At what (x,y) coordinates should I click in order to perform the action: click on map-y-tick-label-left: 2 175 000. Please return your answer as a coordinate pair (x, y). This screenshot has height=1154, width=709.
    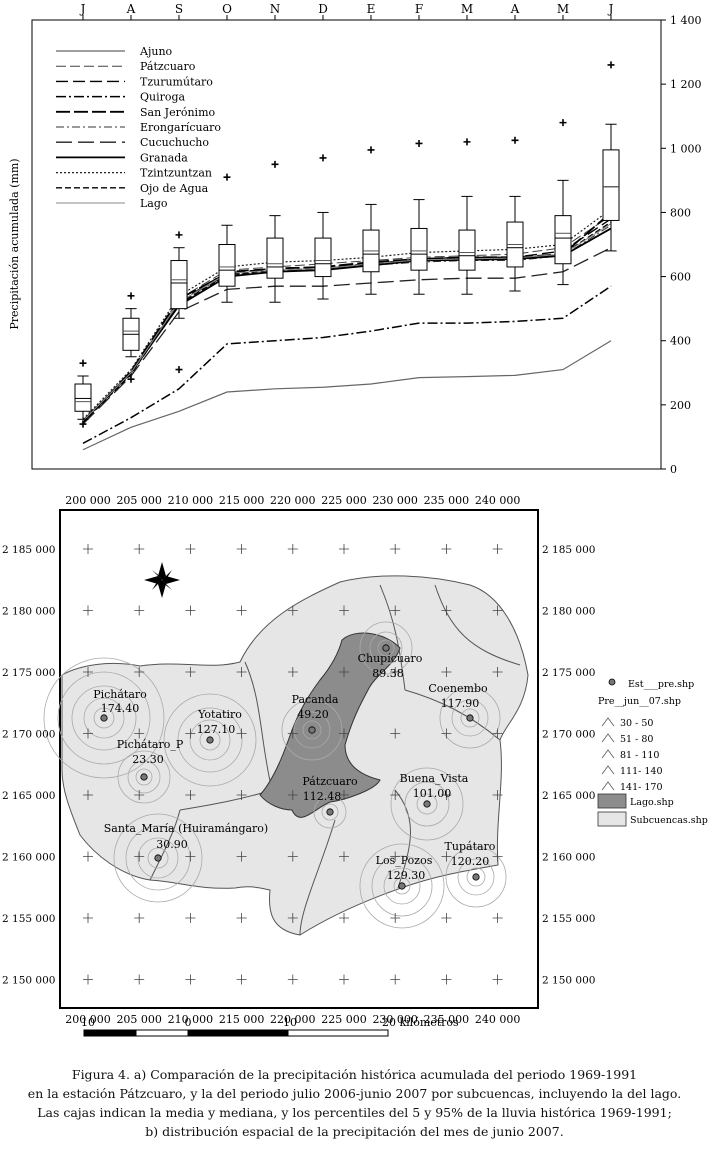
    Looking at the image, I should click on (28, 673).